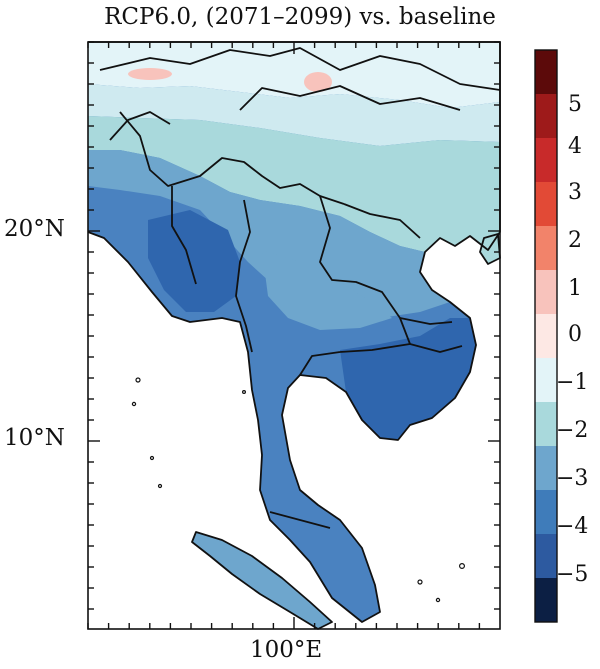 The width and height of the screenshot is (600, 669). I want to click on colorbar-frame, so click(546, 336).